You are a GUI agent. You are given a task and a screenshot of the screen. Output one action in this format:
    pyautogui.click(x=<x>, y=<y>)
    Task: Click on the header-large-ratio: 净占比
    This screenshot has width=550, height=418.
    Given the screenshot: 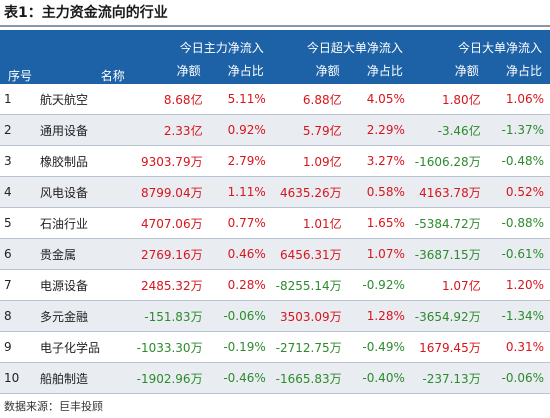 What is the action you would take?
    pyautogui.click(x=518, y=70)
    